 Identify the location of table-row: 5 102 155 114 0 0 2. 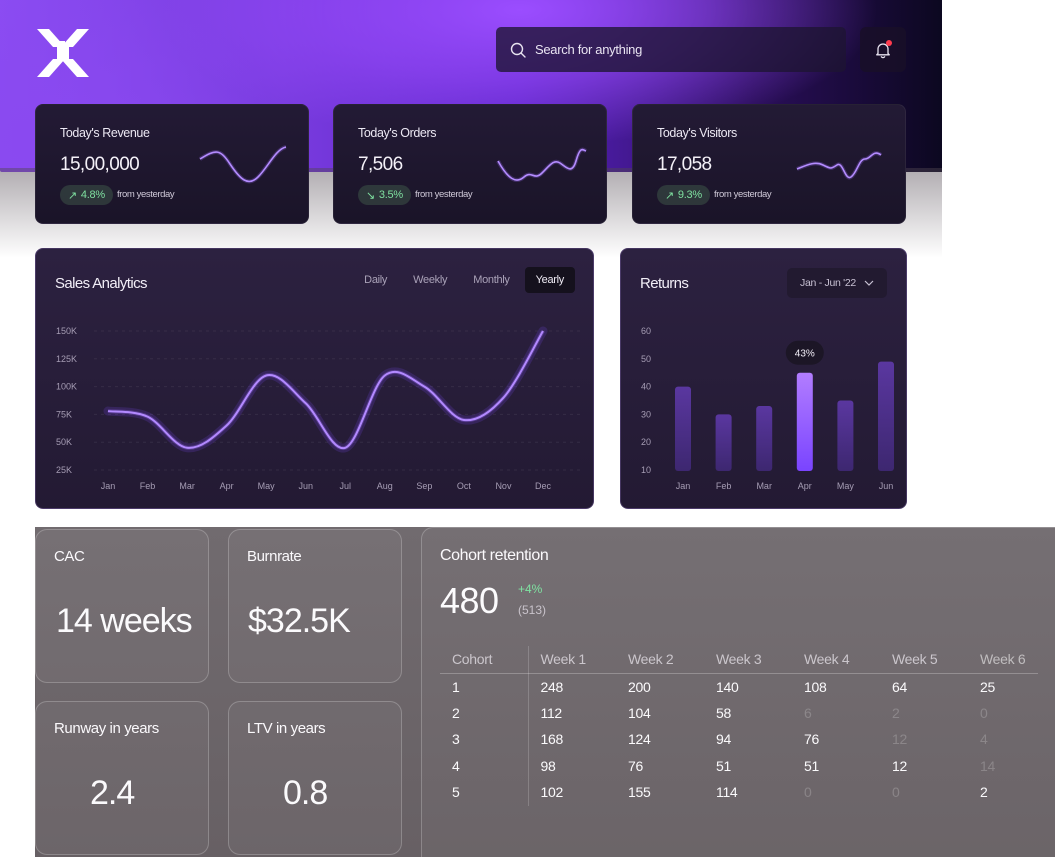
(739, 792).